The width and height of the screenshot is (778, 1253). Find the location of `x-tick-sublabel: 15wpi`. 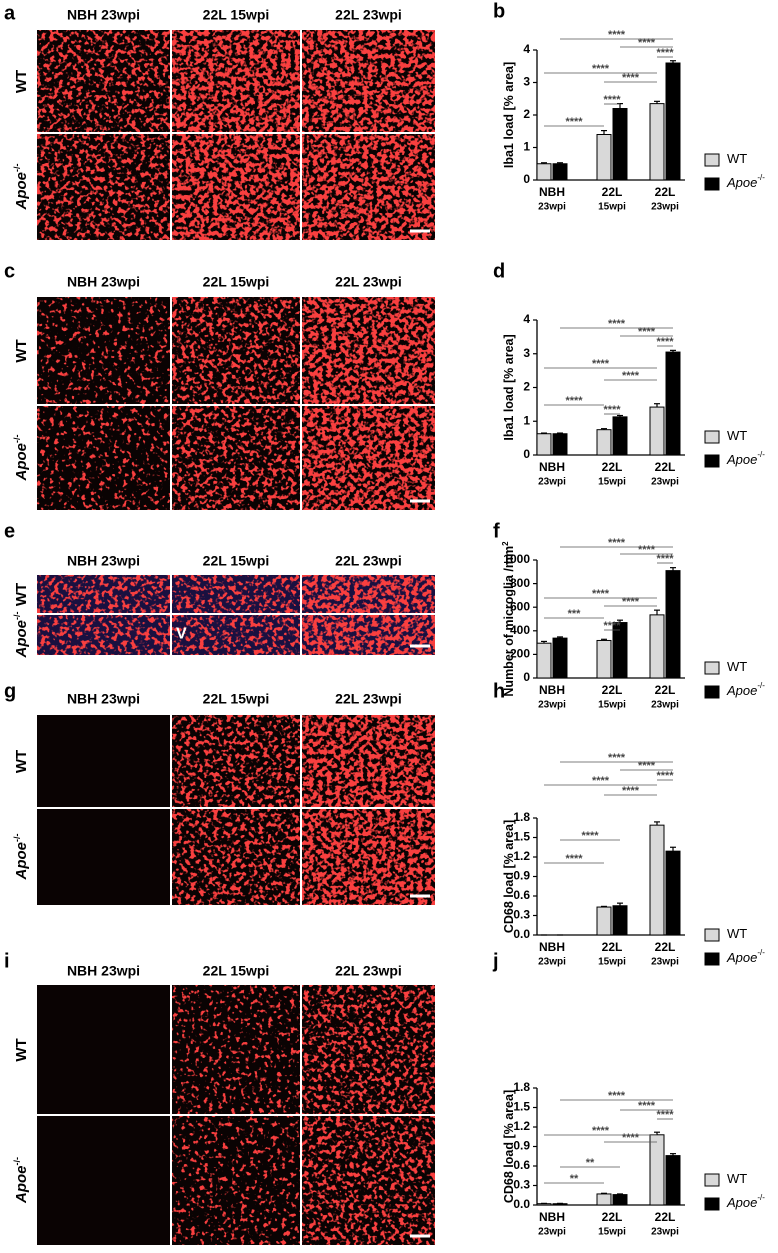

x-tick-sublabel: 15wpi is located at coordinates (612, 705).